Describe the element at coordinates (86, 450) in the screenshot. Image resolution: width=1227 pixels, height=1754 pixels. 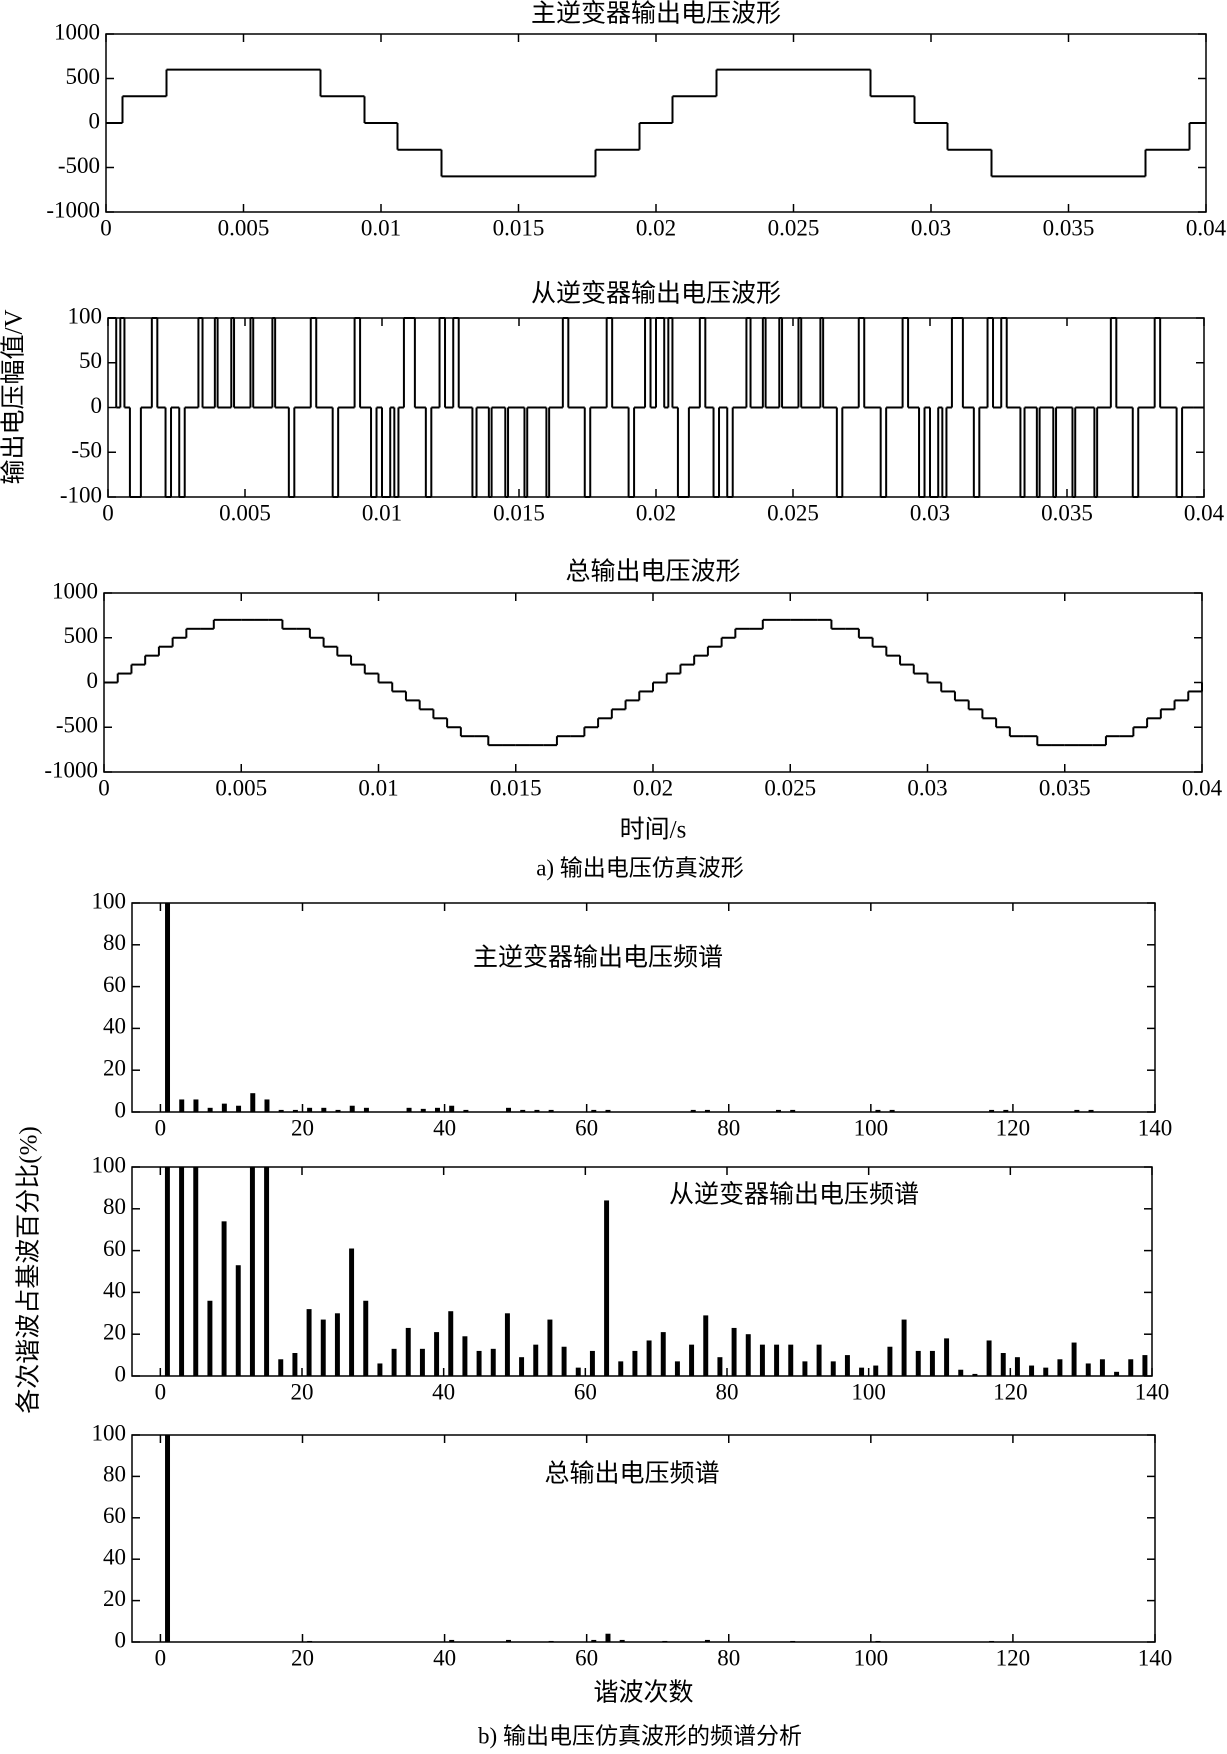
I see `y-tick-label: -50` at that location.